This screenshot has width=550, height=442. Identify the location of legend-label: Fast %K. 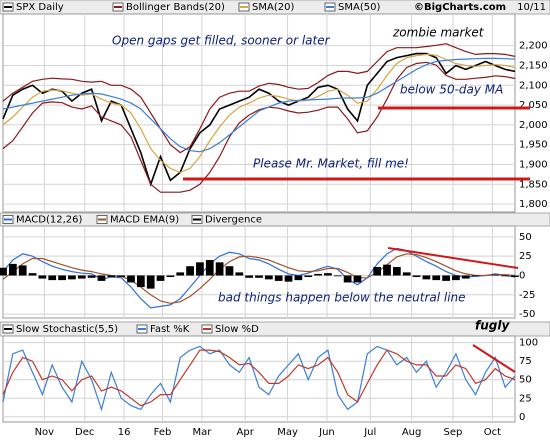
(170, 329).